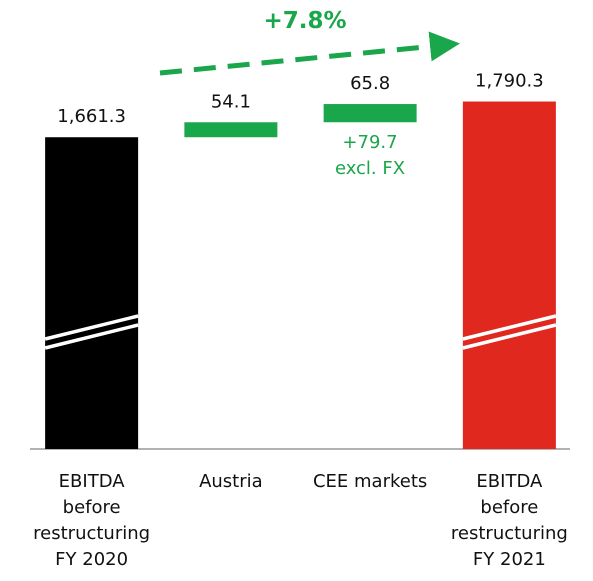 This screenshot has height=581, width=593. What do you see at coordinates (509, 520) in the screenshot?
I see `x-tick-label: EBITDA before restructuring FY 2021` at bounding box center [509, 520].